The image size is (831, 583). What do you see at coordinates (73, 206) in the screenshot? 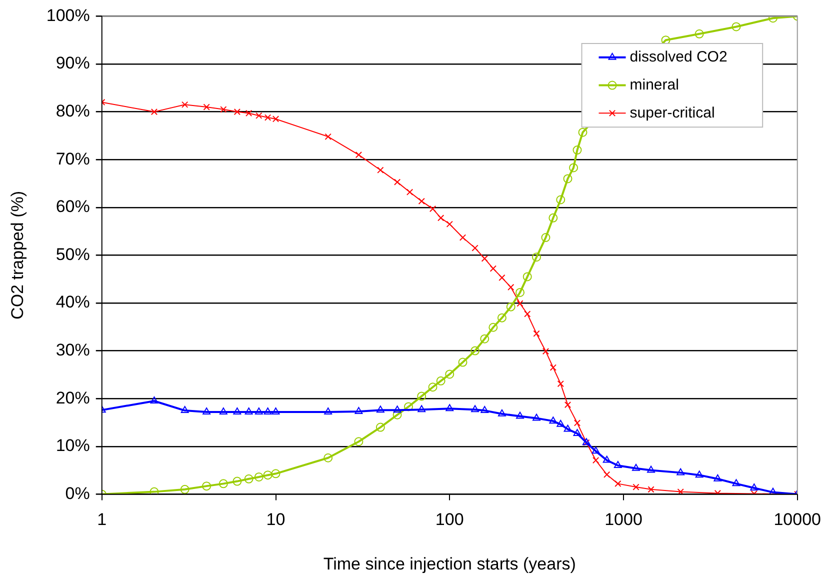
I see `y-tick-label: 60%` at bounding box center [73, 206].